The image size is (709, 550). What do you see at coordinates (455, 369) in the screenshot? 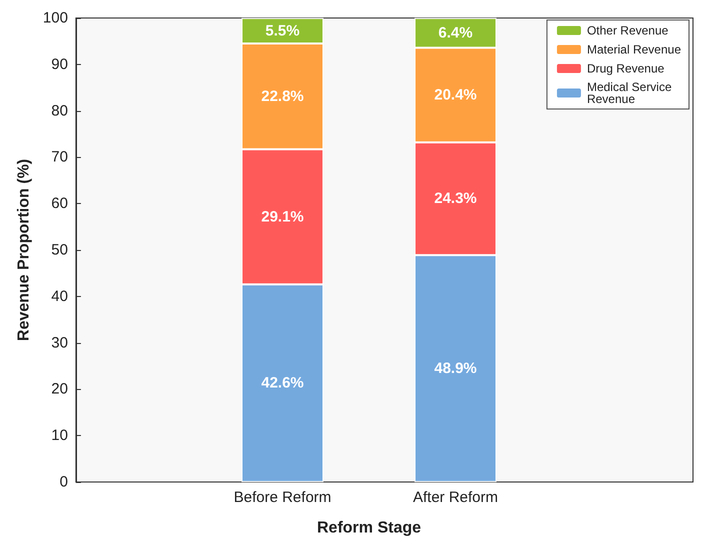
I see `data-label: 48.9%` at bounding box center [455, 369].